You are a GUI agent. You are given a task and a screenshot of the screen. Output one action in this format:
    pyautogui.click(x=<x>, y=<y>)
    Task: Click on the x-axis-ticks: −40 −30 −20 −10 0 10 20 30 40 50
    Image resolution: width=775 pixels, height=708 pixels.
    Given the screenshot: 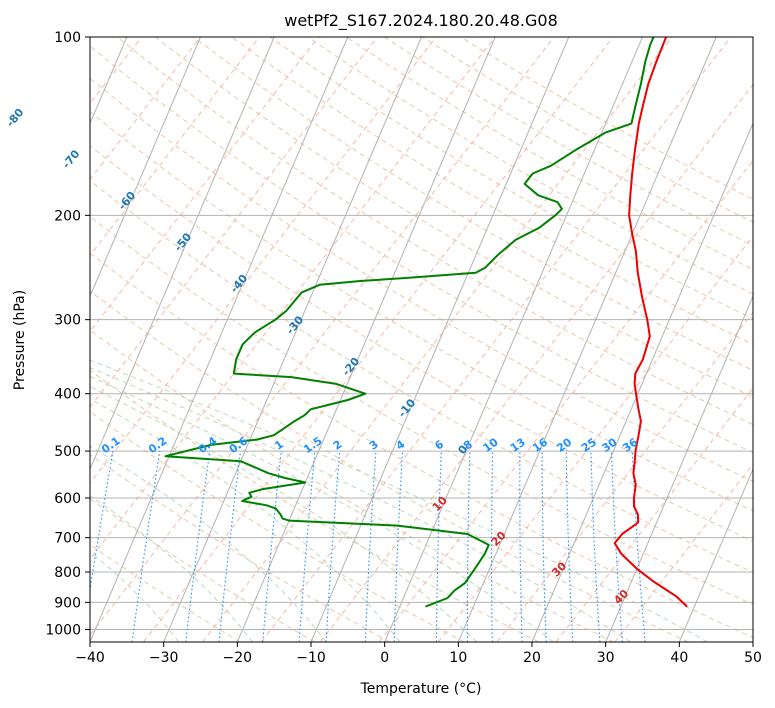 What is the action you would take?
    pyautogui.click(x=418, y=654)
    